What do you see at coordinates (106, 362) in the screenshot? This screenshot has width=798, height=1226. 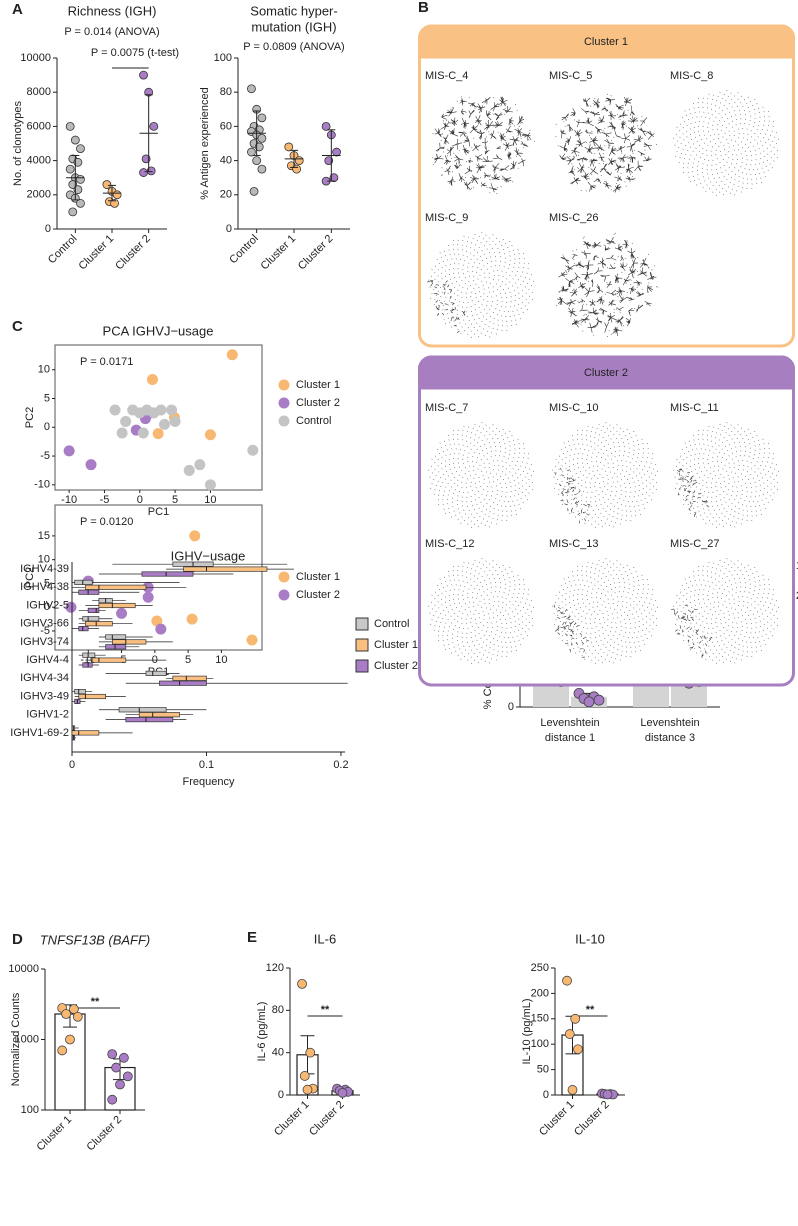 I see `annotation: P = 0.0171` at bounding box center [106, 362].